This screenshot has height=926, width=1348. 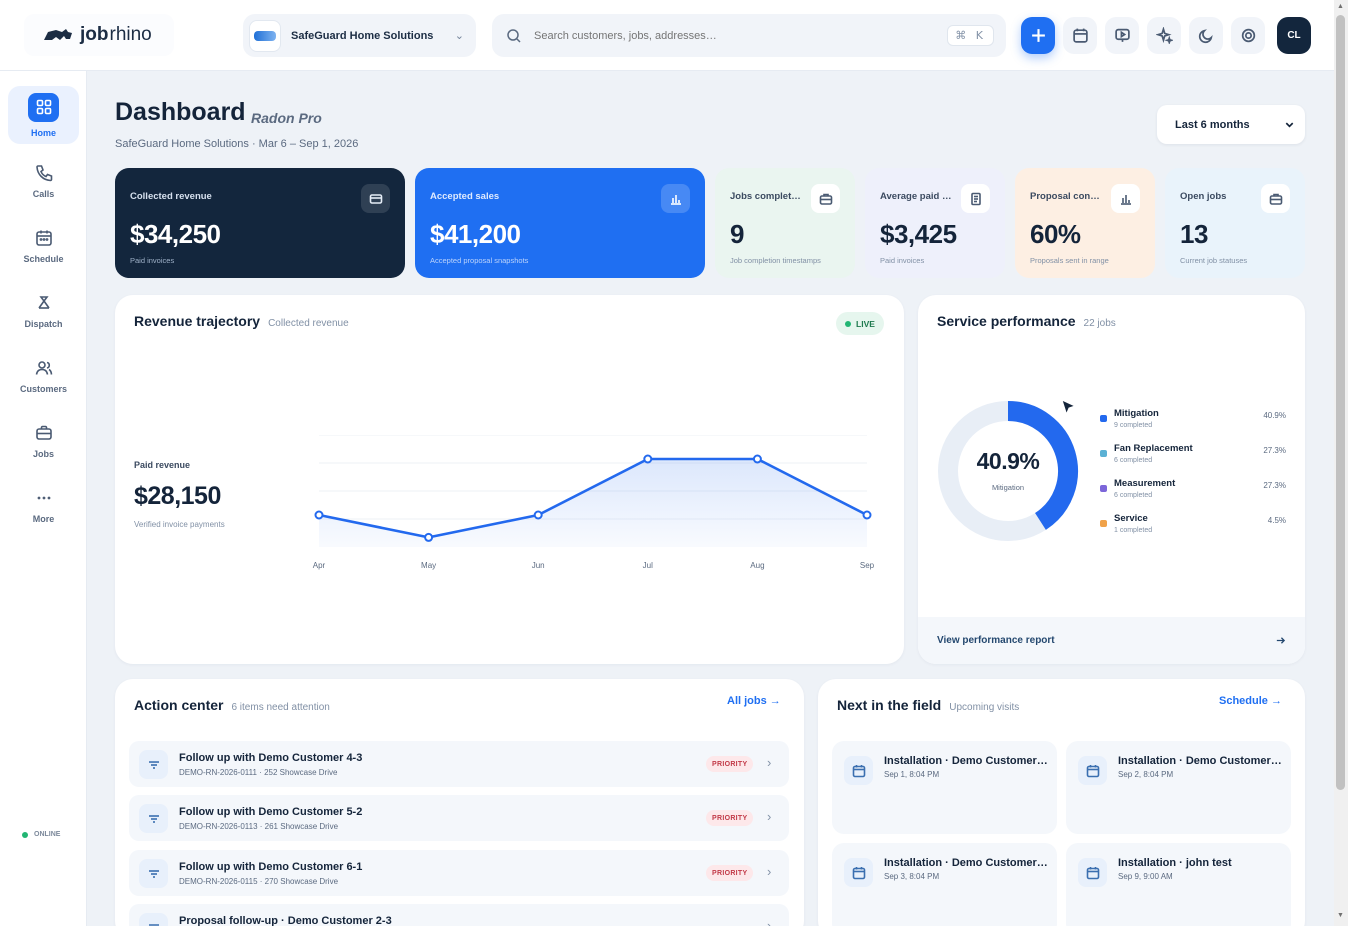 I want to click on page-scrollbar: ▲ ▼, so click(x=1341, y=463).